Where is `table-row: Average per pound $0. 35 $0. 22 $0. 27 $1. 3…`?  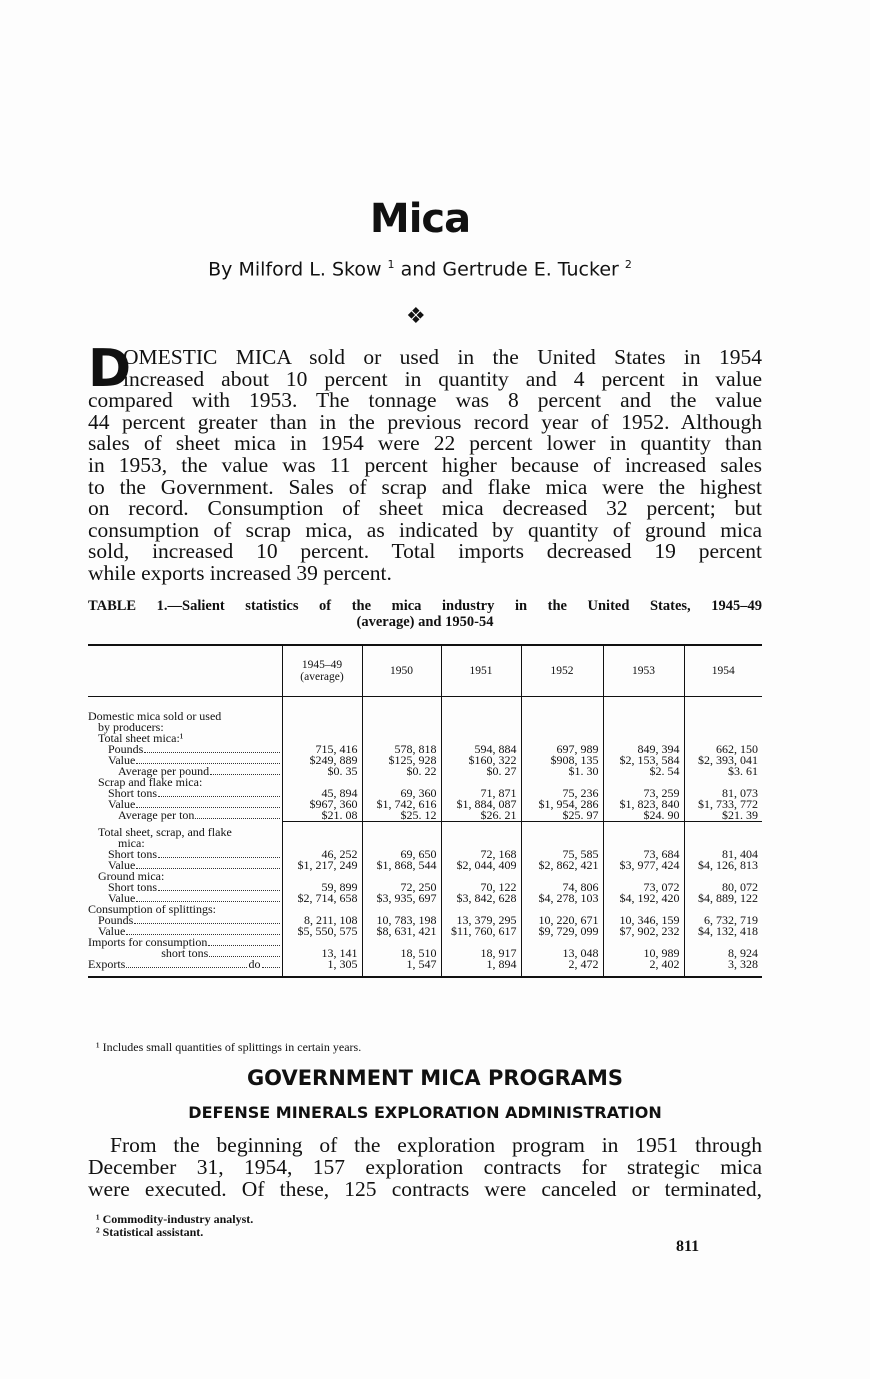
table-row: Average per pound $0. 35 $0. 22 $0. 27 $1. 3… is located at coordinates (425, 771).